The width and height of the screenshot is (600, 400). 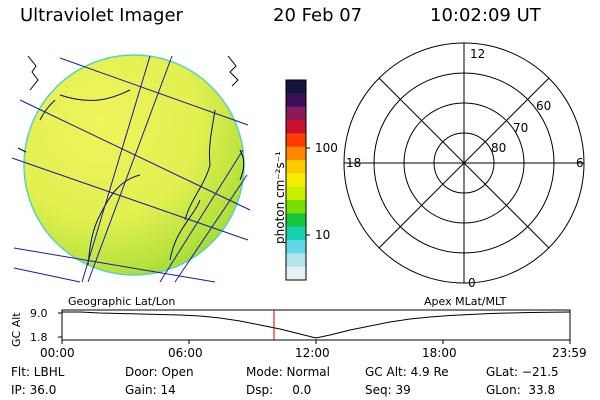 What do you see at coordinates (388, 390) in the screenshot?
I see `status-seq: Seq: 39` at bounding box center [388, 390].